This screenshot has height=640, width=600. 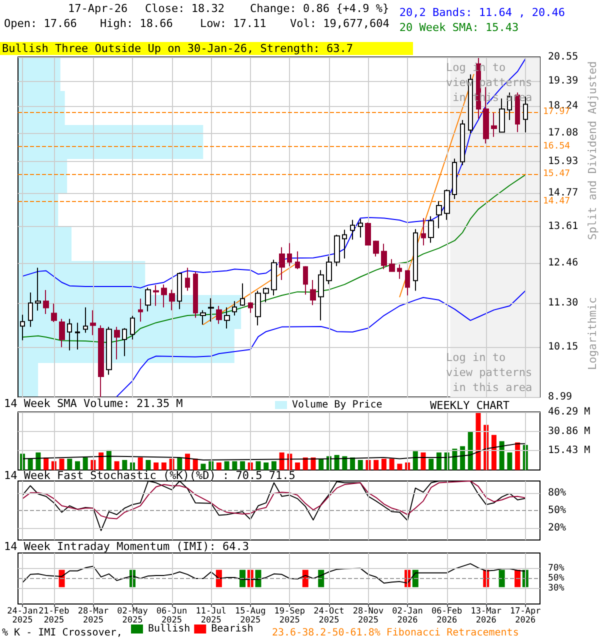 What do you see at coordinates (569, 431) in the screenshot?
I see `y-tick-label: 30.86 M` at bounding box center [569, 431].